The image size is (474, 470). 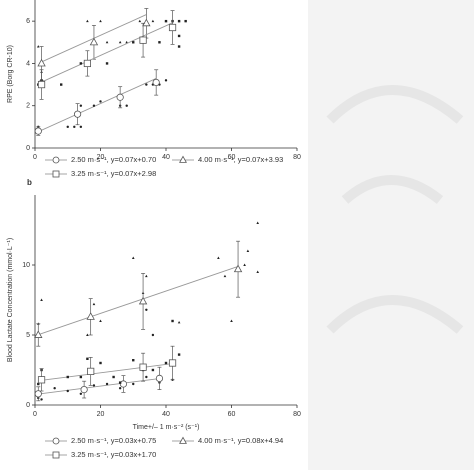 I want to click on legend-label: 2.50 m·s⁻¹, y=0.07x+0.70, so click(x=113, y=159).